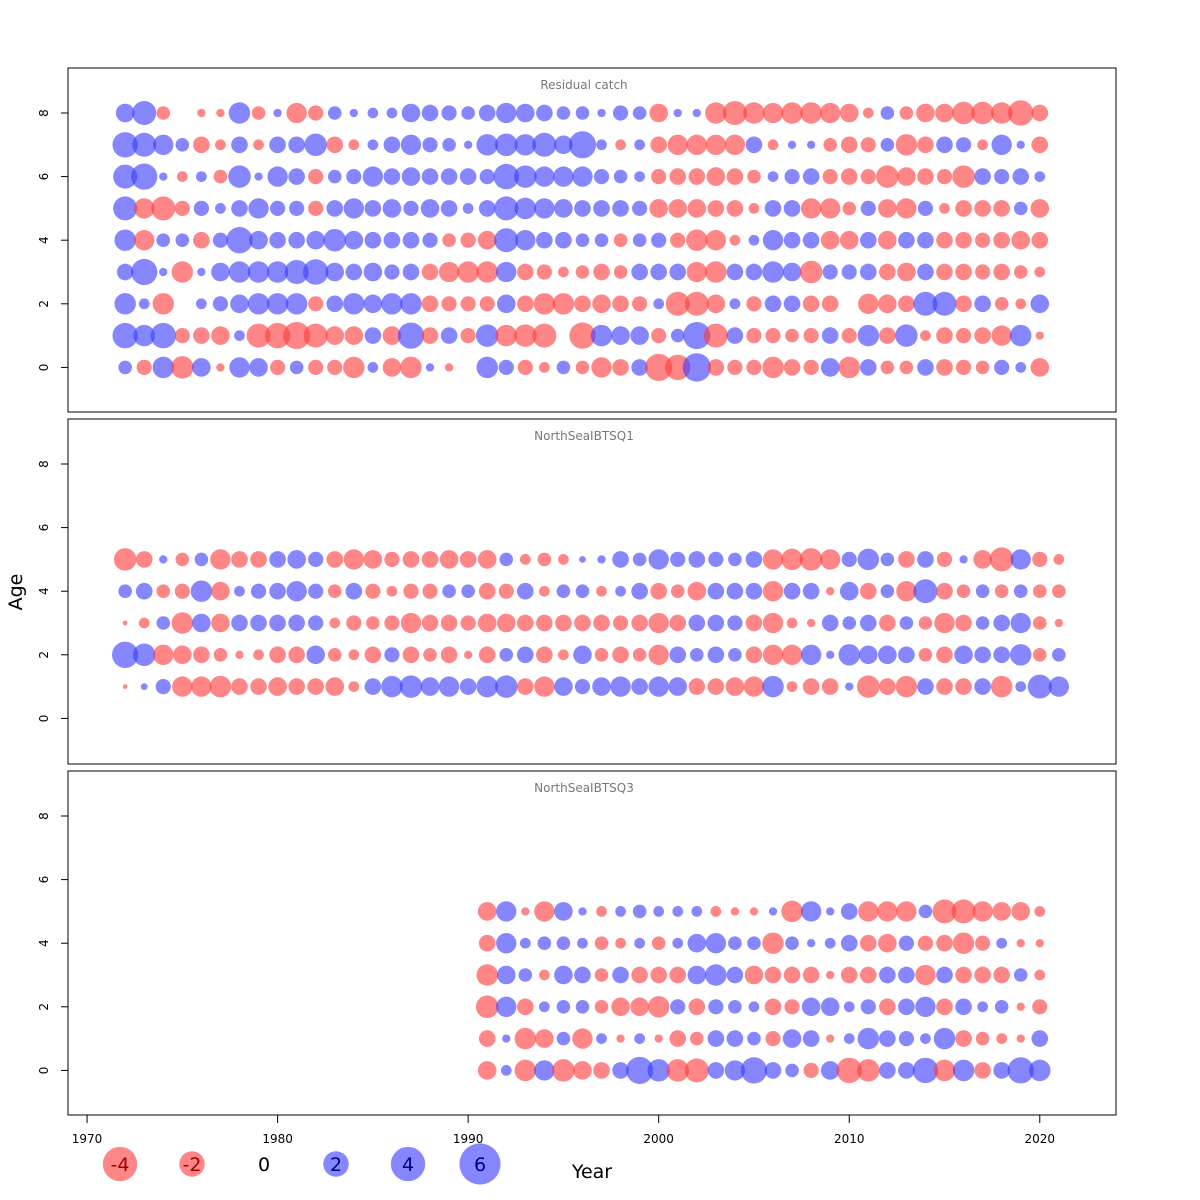 The height and width of the screenshot is (1200, 1200). Describe the element at coordinates (584, 788) in the screenshot. I see `panel-title: NorthSeaIBTSQ3` at that location.